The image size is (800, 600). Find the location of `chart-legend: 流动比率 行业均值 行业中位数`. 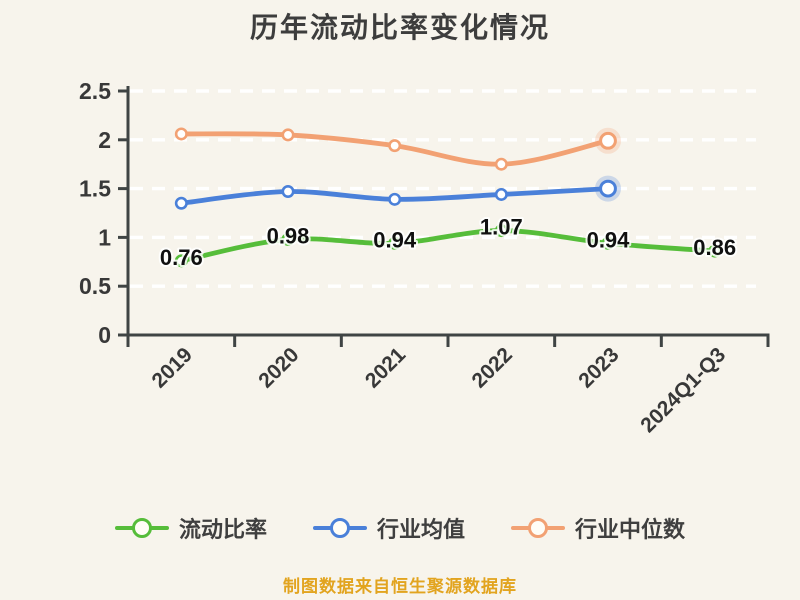

chart-legend: 流动比率 行业均值 行业中位数 is located at coordinates (400, 528).